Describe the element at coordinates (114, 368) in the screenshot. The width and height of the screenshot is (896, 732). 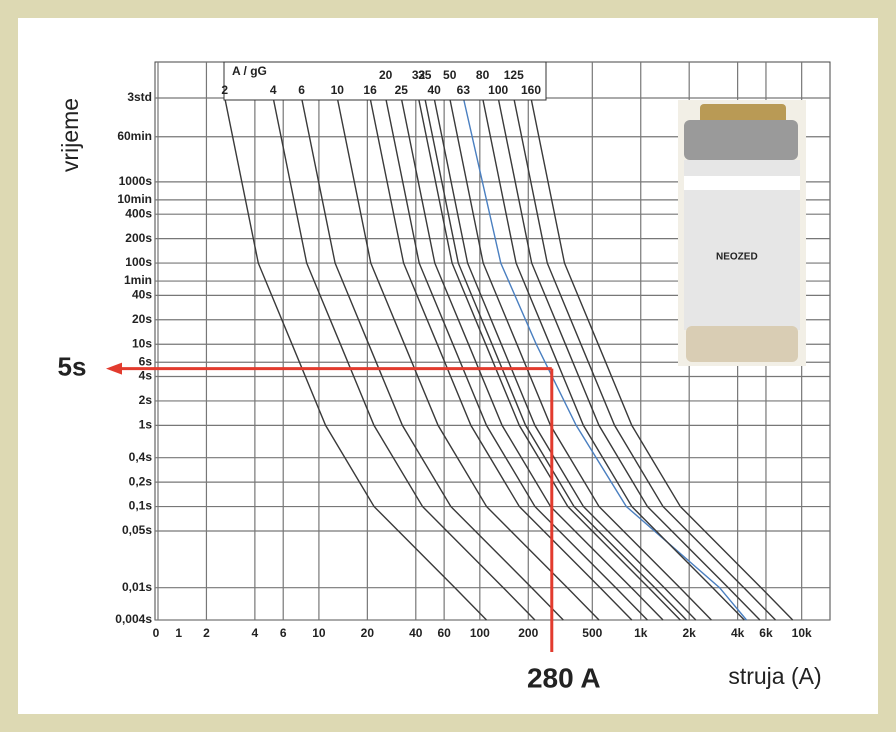
I see `annotation-arrow` at that location.